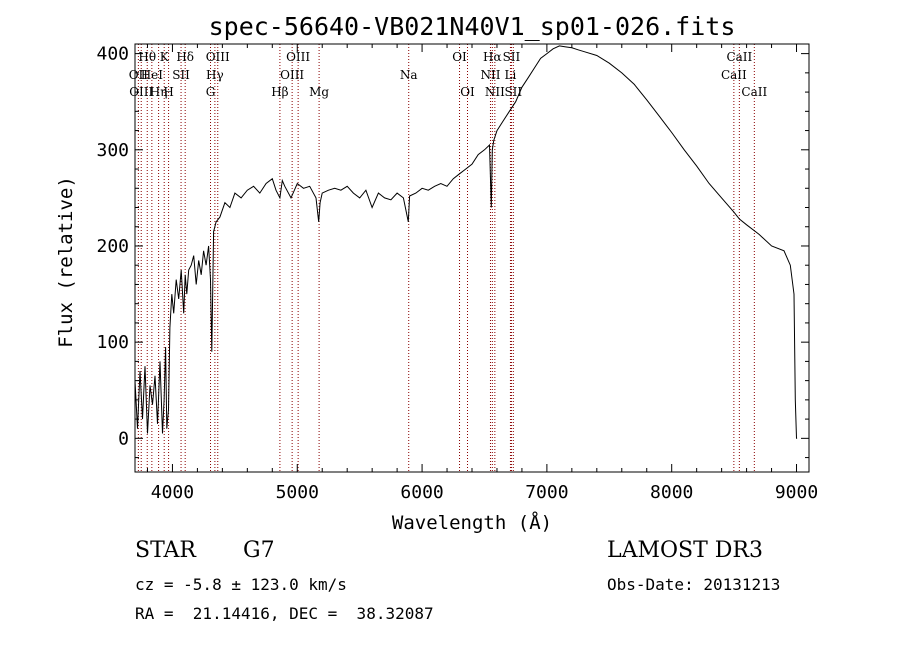 The width and height of the screenshot is (900, 649). I want to click on redshift-text: cz = -5.8 ± 123.0 km/s, so click(241, 584).